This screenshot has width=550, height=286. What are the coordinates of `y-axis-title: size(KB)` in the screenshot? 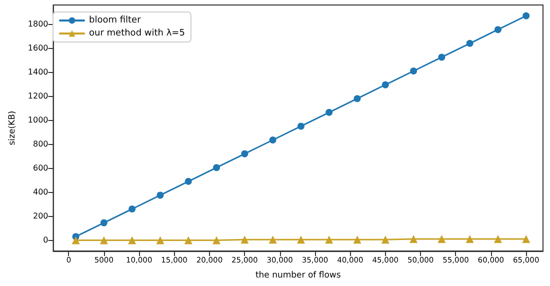 It's located at (13, 128).